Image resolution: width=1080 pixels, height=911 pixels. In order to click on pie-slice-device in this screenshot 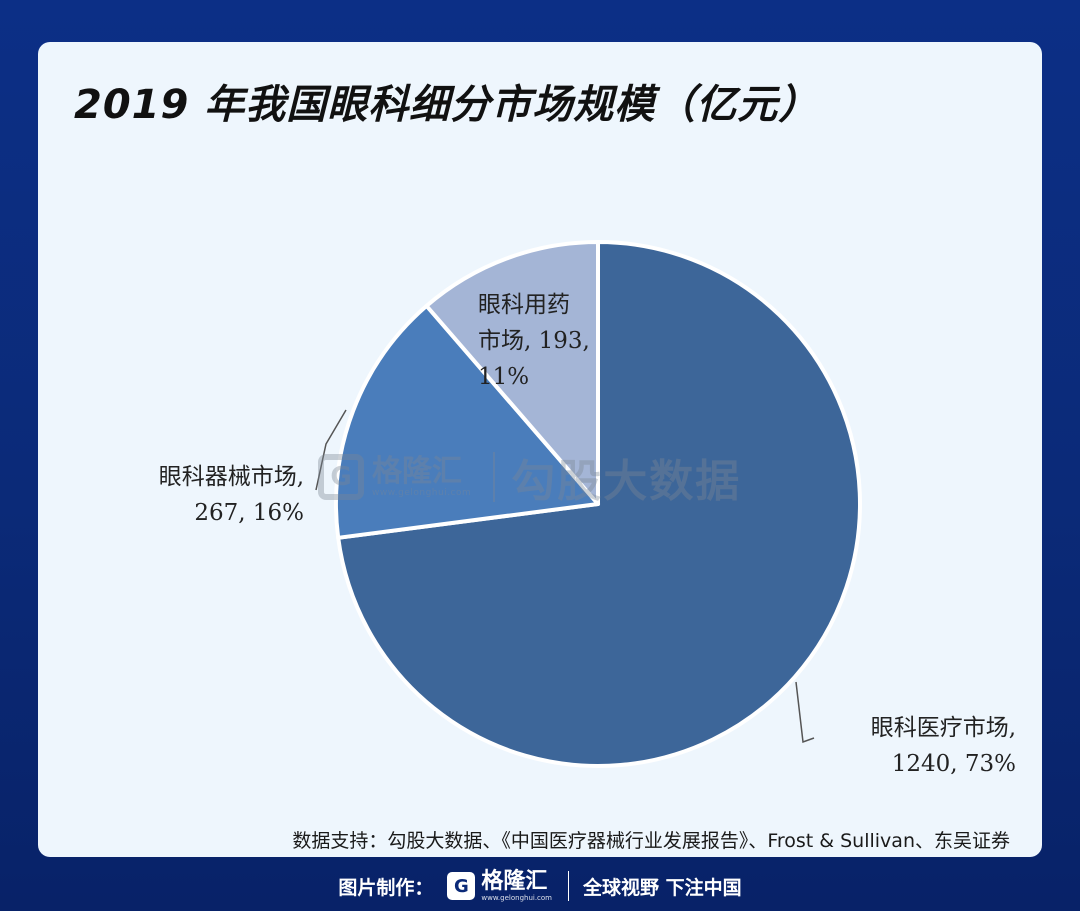, I will do `click(467, 421)`.